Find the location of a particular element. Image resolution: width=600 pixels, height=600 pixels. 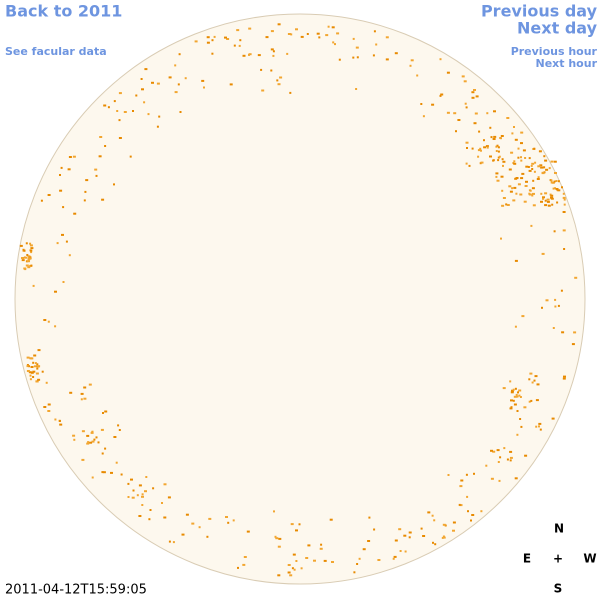

back-link: Back to 2011 is located at coordinates (63, 11).